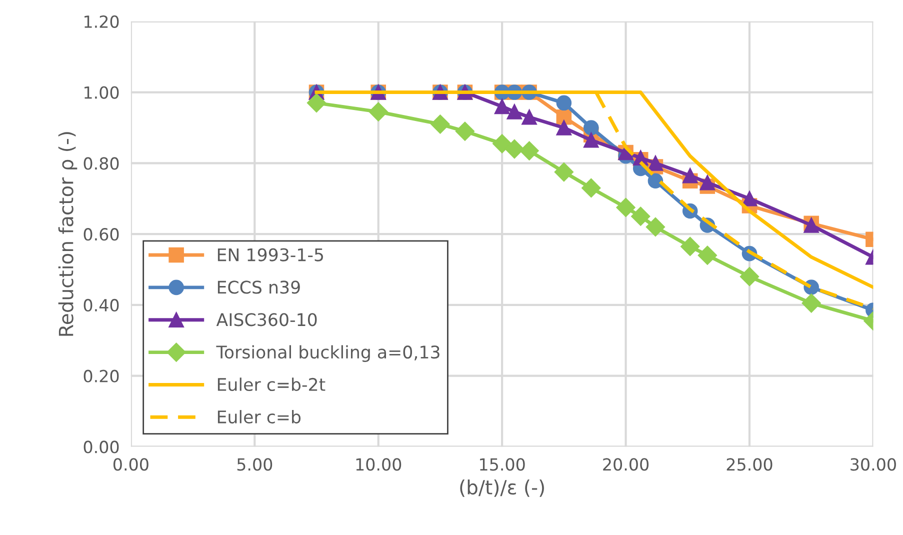  Describe the element at coordinates (101, 447) in the screenshot. I see `y-tick-label: 0.00` at that location.